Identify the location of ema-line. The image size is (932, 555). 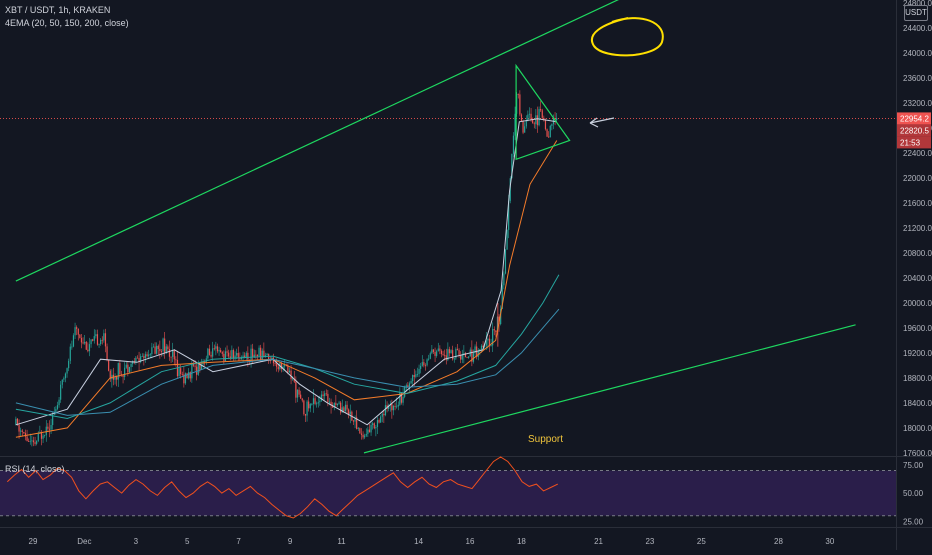
(287, 362).